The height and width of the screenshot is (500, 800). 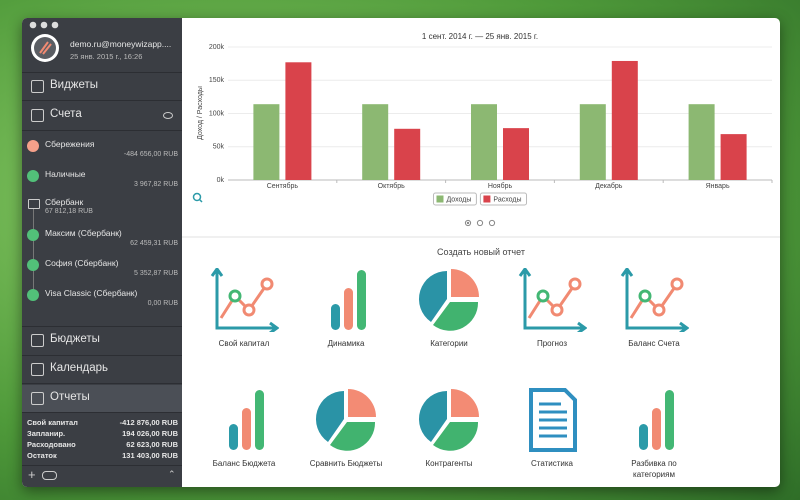 I want to click on chart-title: 1 сент. 2014 г. — 25 янв. 2015 г., so click(x=480, y=36).